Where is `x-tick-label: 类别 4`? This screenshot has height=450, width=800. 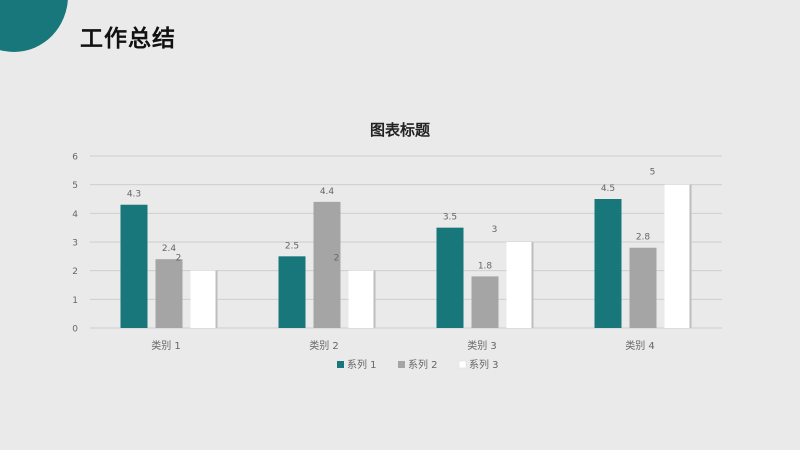 x-tick-label: 类别 4 is located at coordinates (640, 345).